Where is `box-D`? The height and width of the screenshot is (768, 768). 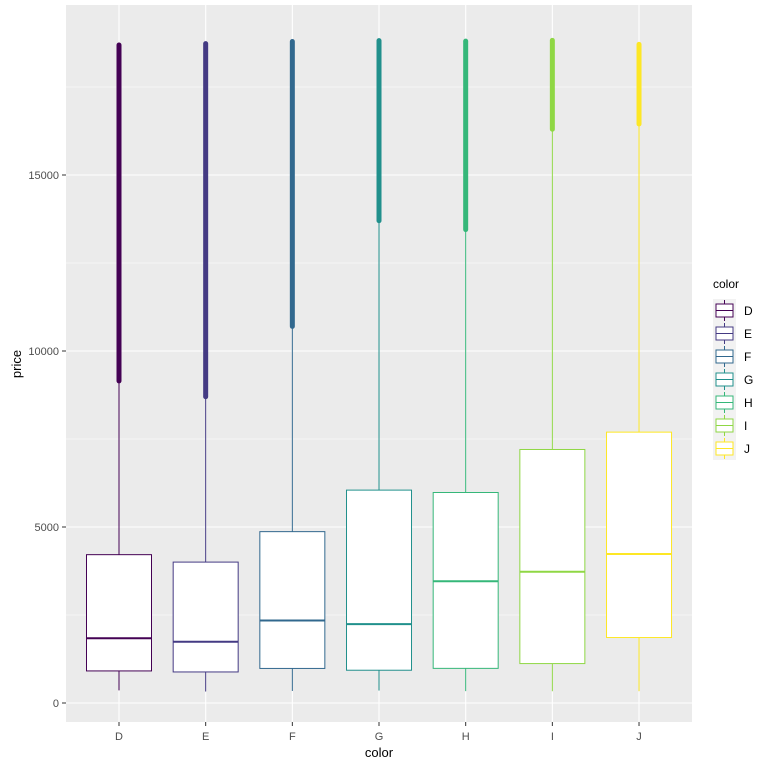 box-D is located at coordinates (119, 366).